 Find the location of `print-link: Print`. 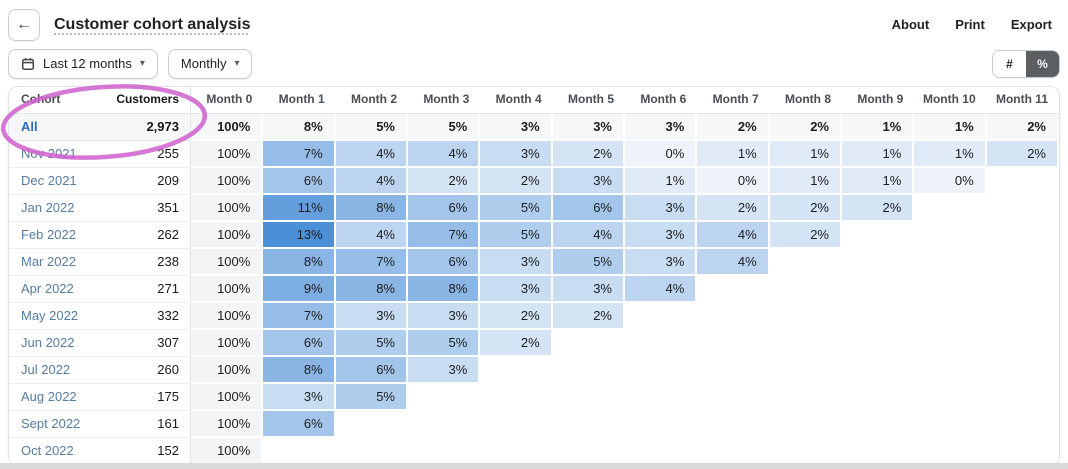

print-link: Print is located at coordinates (970, 24).